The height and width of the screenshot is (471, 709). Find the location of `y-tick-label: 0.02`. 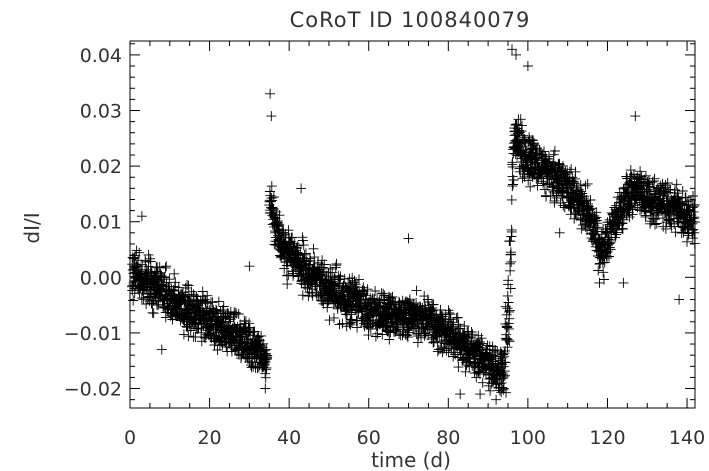

y-tick-label: 0.02 is located at coordinates (101, 167).